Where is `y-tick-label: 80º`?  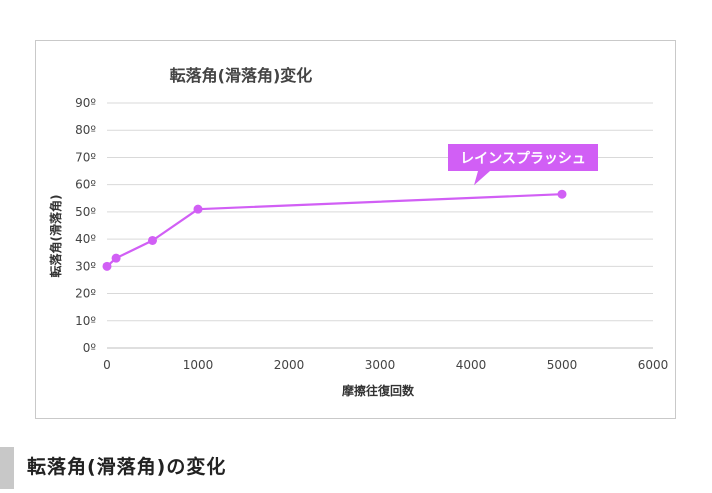 y-tick-label: 80º is located at coordinates (85, 130).